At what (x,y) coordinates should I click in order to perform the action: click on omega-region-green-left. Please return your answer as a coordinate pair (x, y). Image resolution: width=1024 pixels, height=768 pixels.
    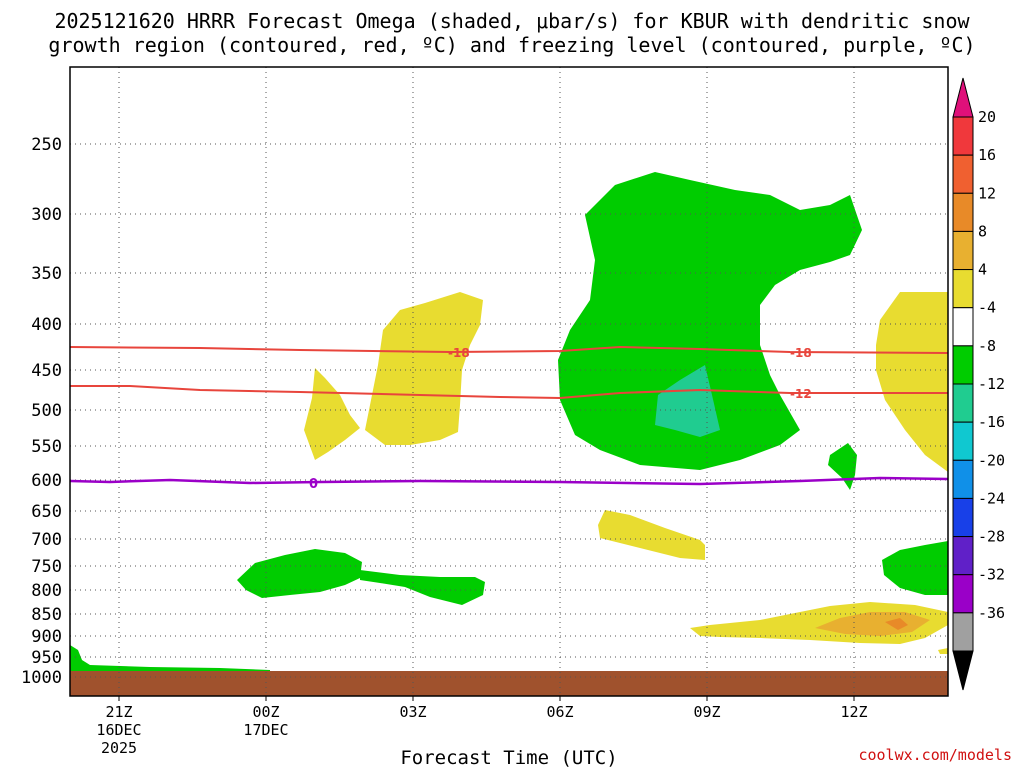
    Looking at the image, I should click on (299, 573).